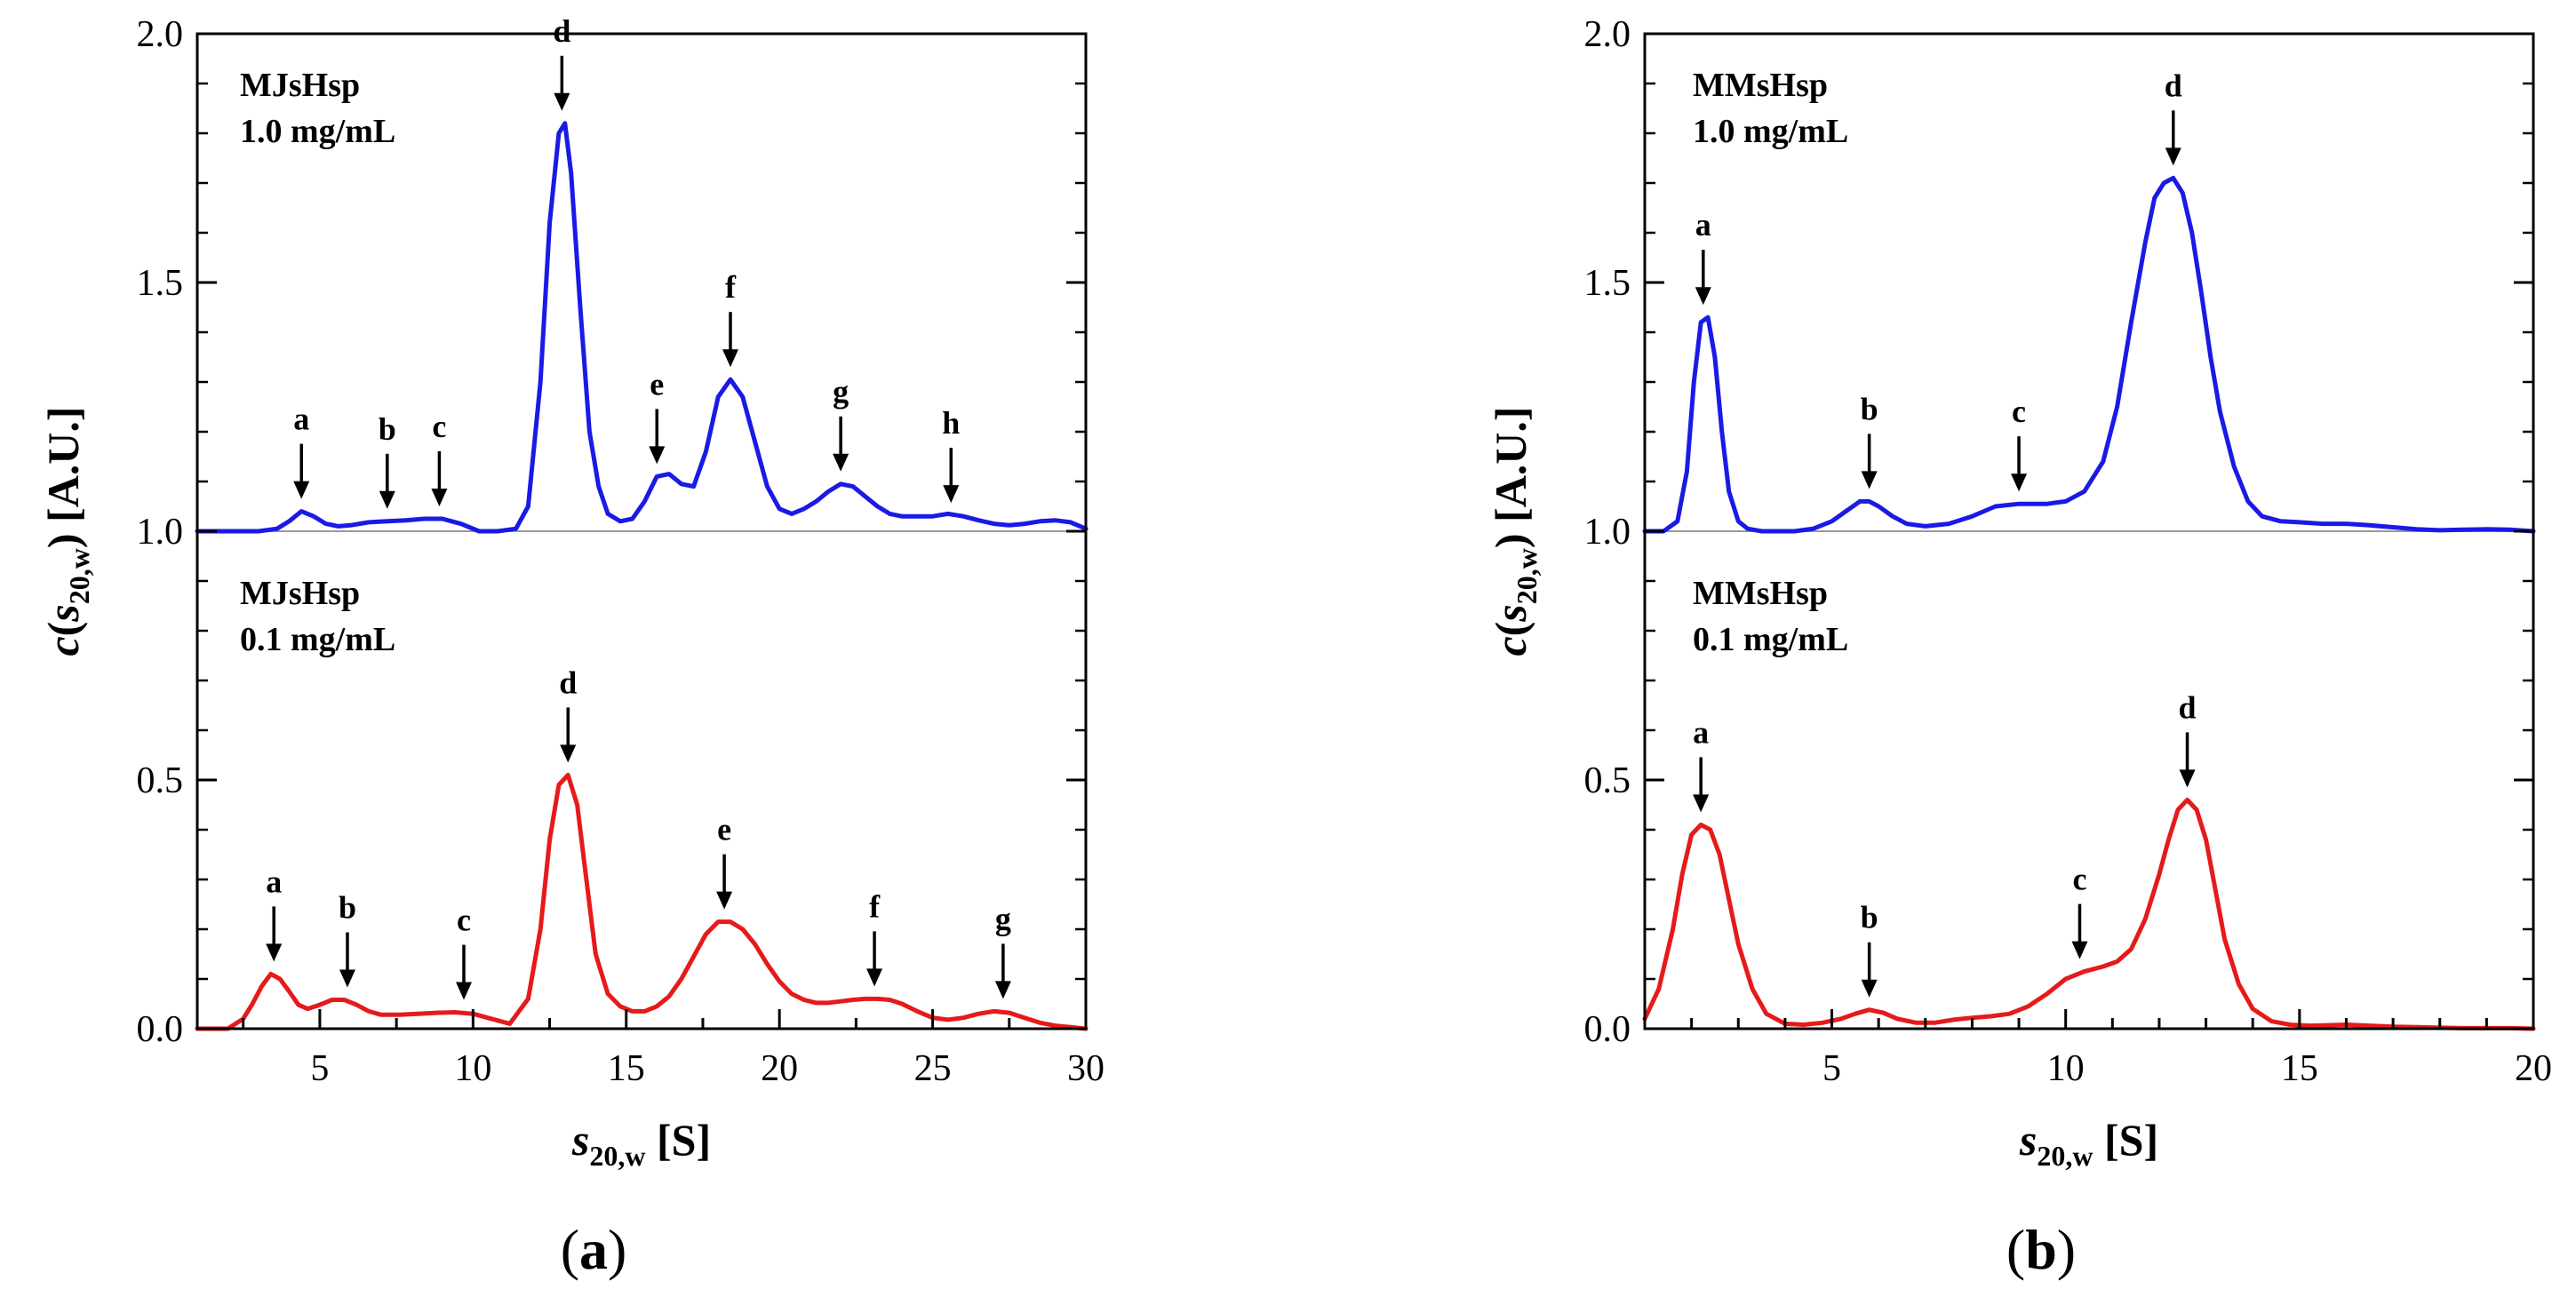 This screenshot has height=1289, width=2576. I want to click on panel-a-upper-peak-e: e, so click(657, 415).